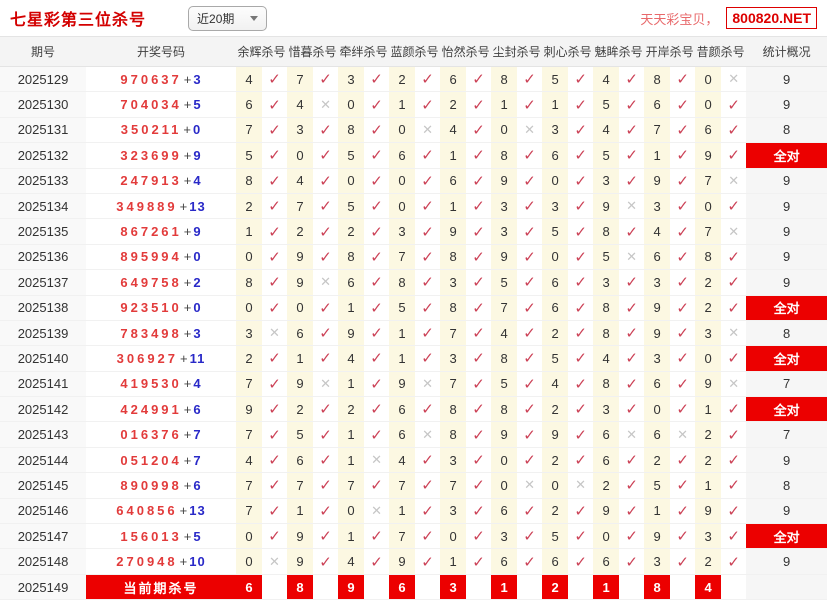 This screenshot has width=827, height=600. What do you see at coordinates (413, 409) in the screenshot?
I see `table-row: 2025142 424991 +6 9 ✓ 2 ✓ 2 ✓ 6 ✓ 8 ✓ 8 ✓ 2 ✓ 3 ✓ 0 ✓ 1 ✓ 全对` at bounding box center [413, 409].